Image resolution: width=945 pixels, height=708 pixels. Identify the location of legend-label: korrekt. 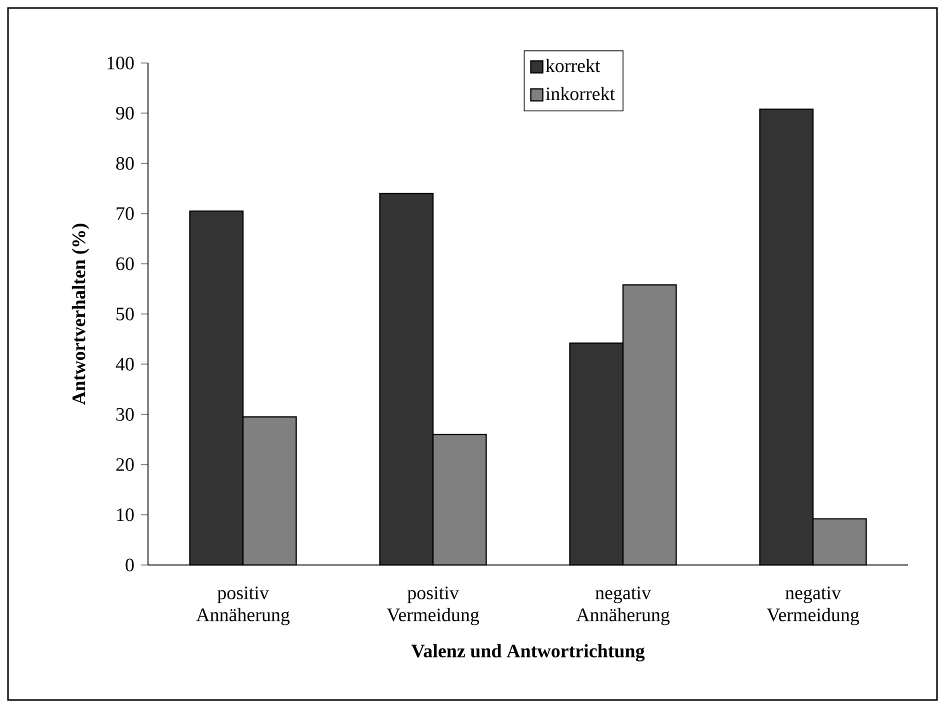
(573, 65).